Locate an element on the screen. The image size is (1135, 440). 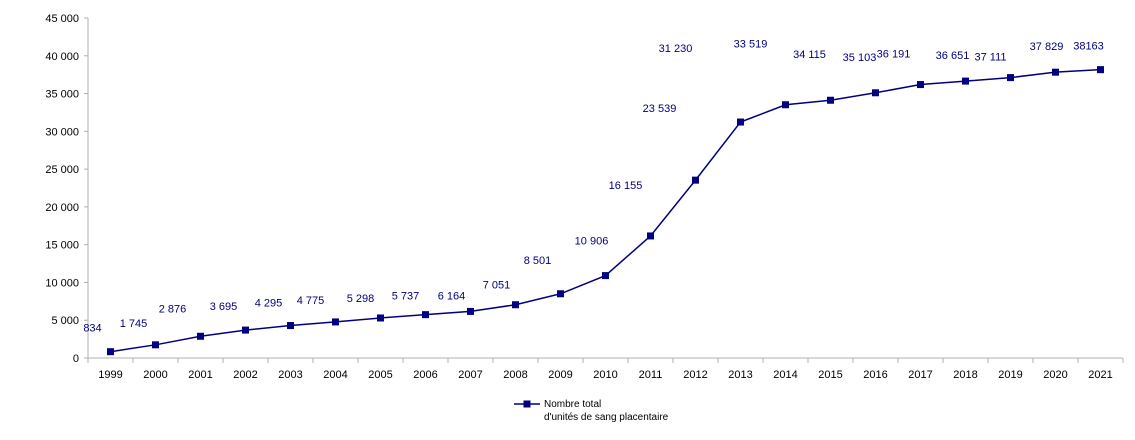
data-label: 4 295 is located at coordinates (269, 304).